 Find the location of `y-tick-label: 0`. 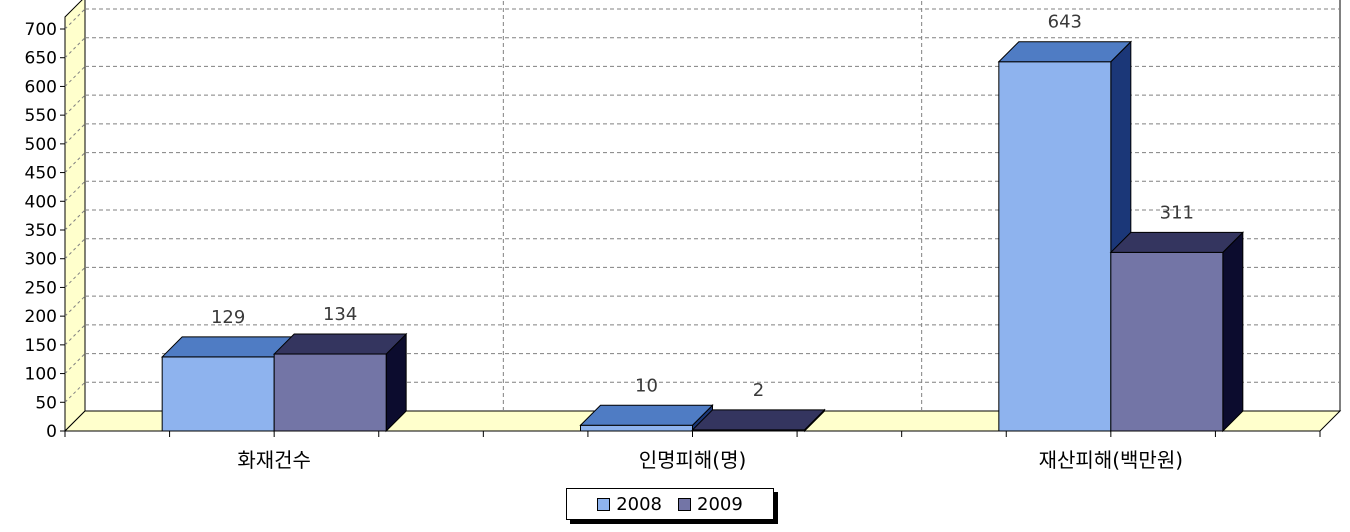

y-tick-label: 0 is located at coordinates (51, 432).